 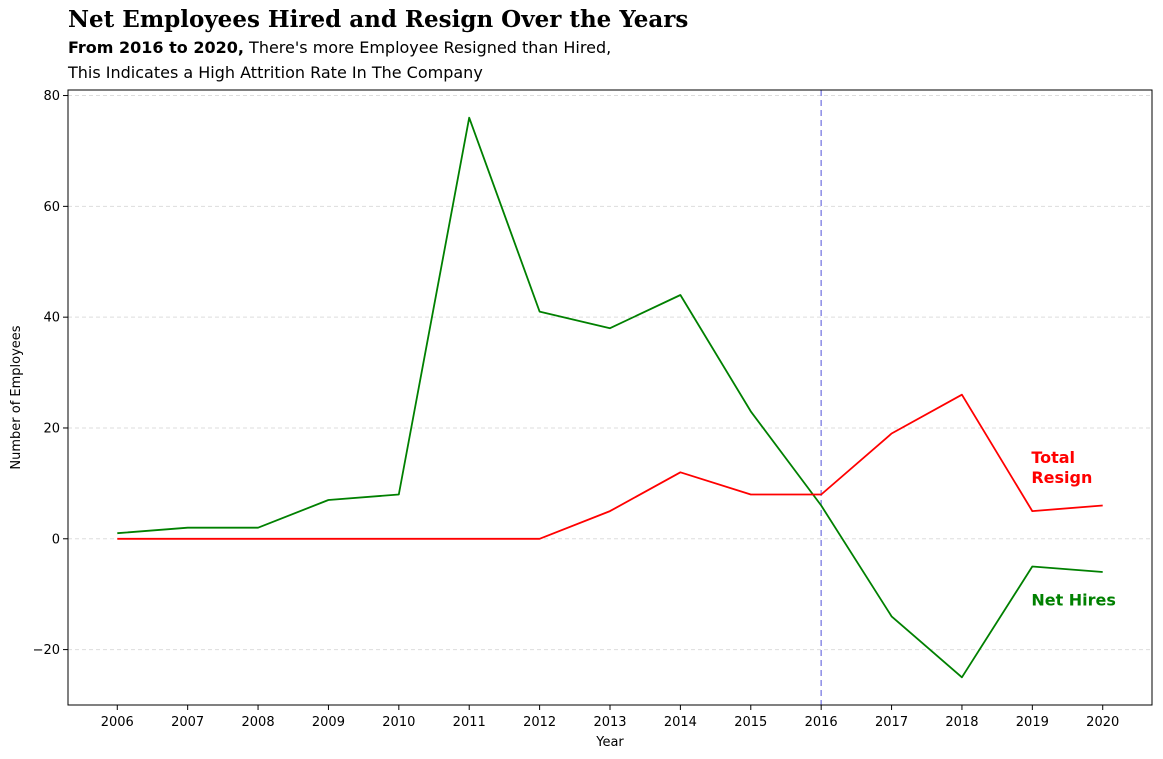 What do you see at coordinates (50, 373) in the screenshot?
I see `y-axis: −20 0 20 40 60 80` at bounding box center [50, 373].